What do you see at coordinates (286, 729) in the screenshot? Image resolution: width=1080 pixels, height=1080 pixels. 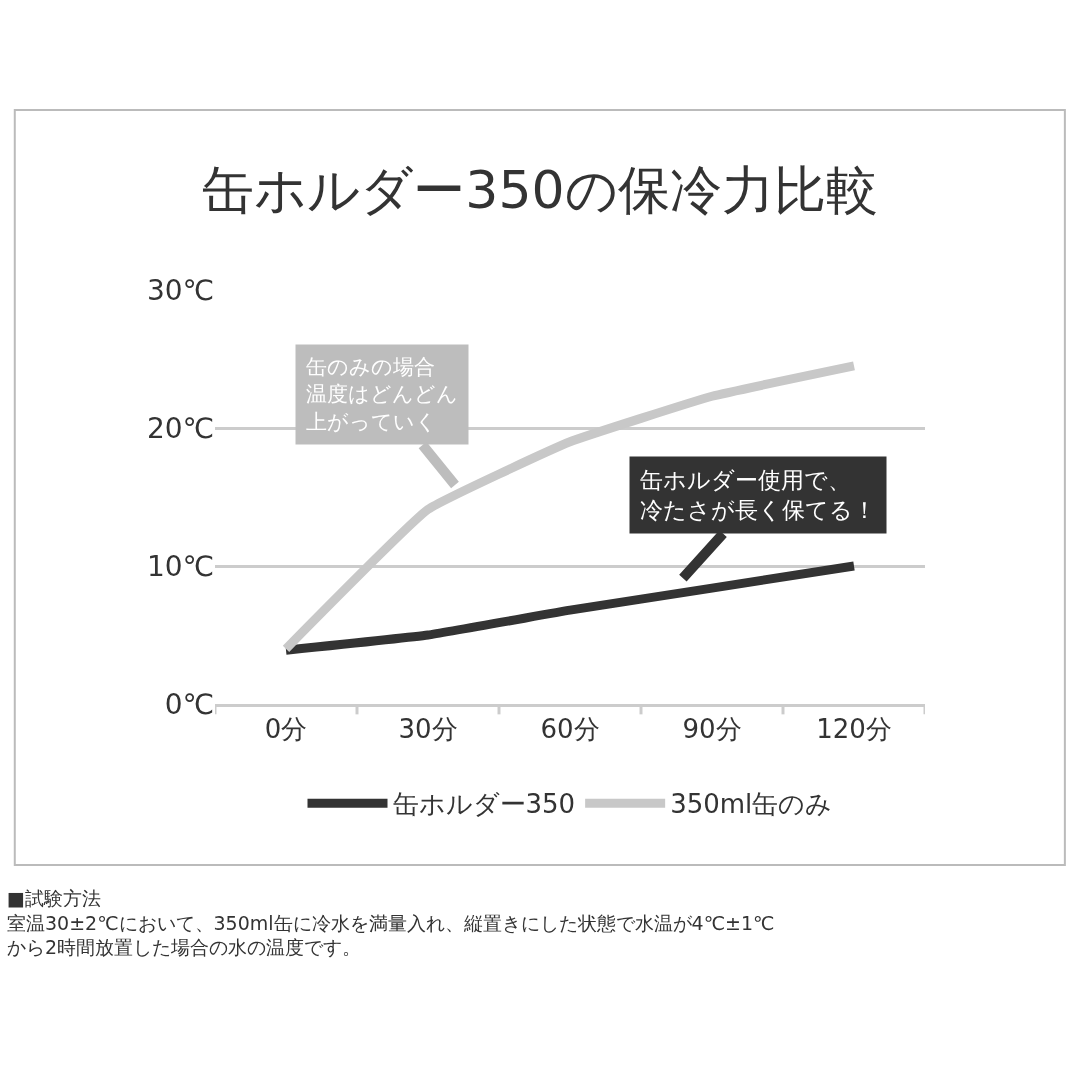 I see `x-tick-label: 0分` at bounding box center [286, 729].